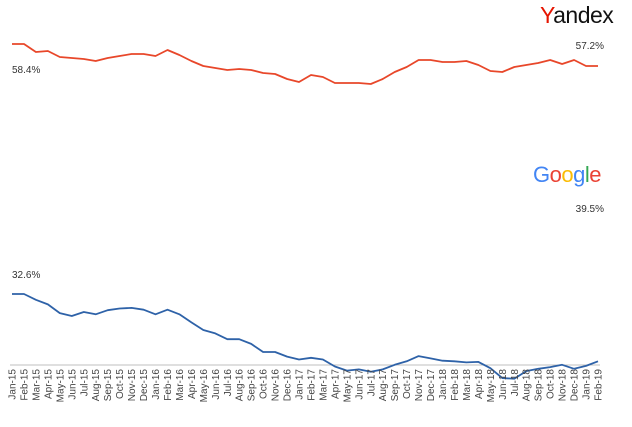 This screenshot has height=427, width=632. I want to click on x-tick-label: Sep-15, so click(108, 385).